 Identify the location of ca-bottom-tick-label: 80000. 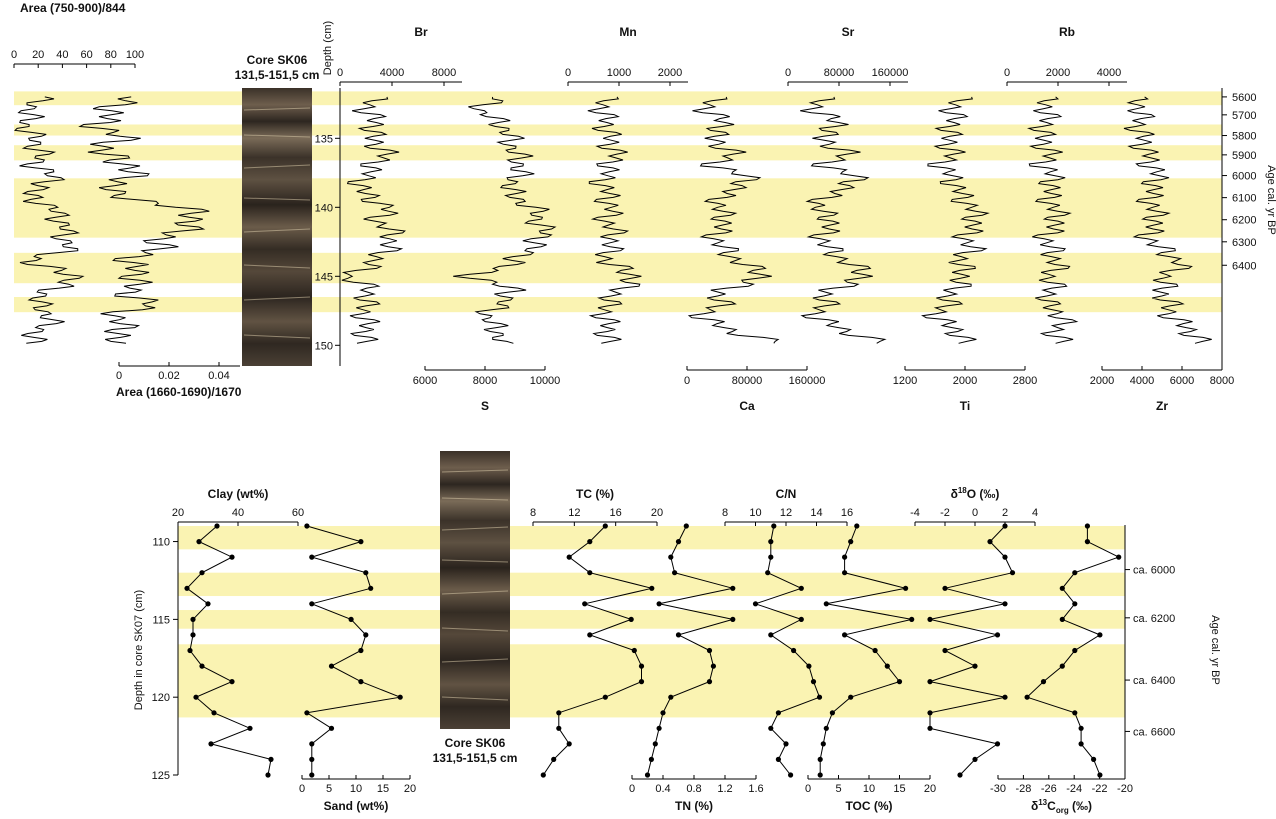
(747, 381).